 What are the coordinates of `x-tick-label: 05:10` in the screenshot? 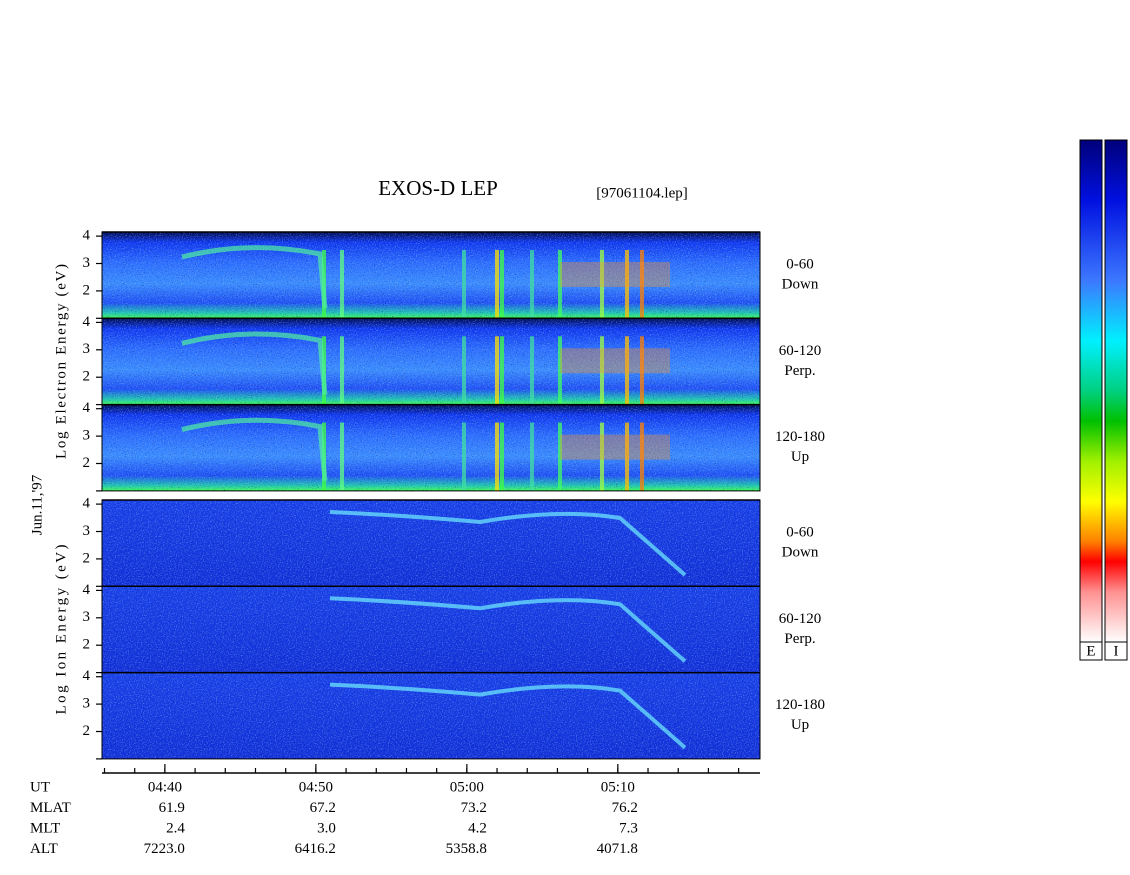 It's located at (618, 787).